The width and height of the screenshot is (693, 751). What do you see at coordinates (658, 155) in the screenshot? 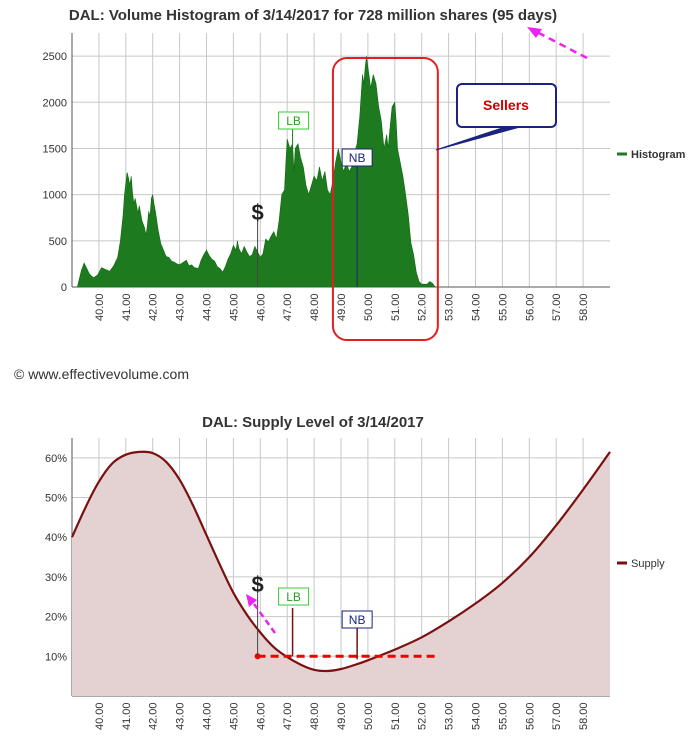
I see `legend-label: Histogram` at bounding box center [658, 155].